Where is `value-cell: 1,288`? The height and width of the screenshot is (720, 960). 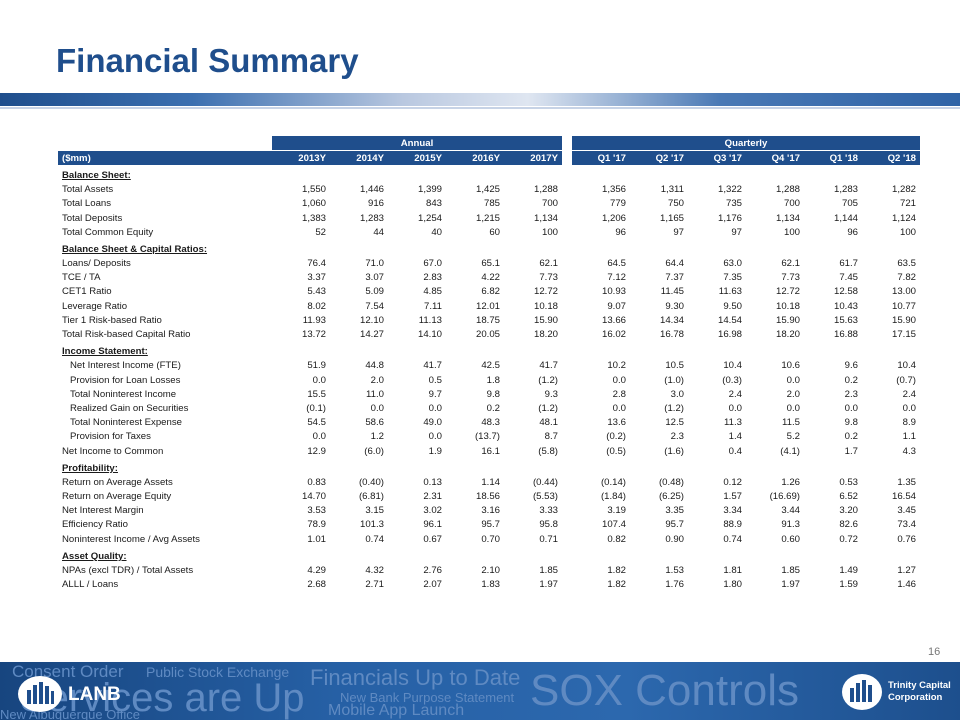
value-cell: 1,288 is located at coordinates (545, 190).